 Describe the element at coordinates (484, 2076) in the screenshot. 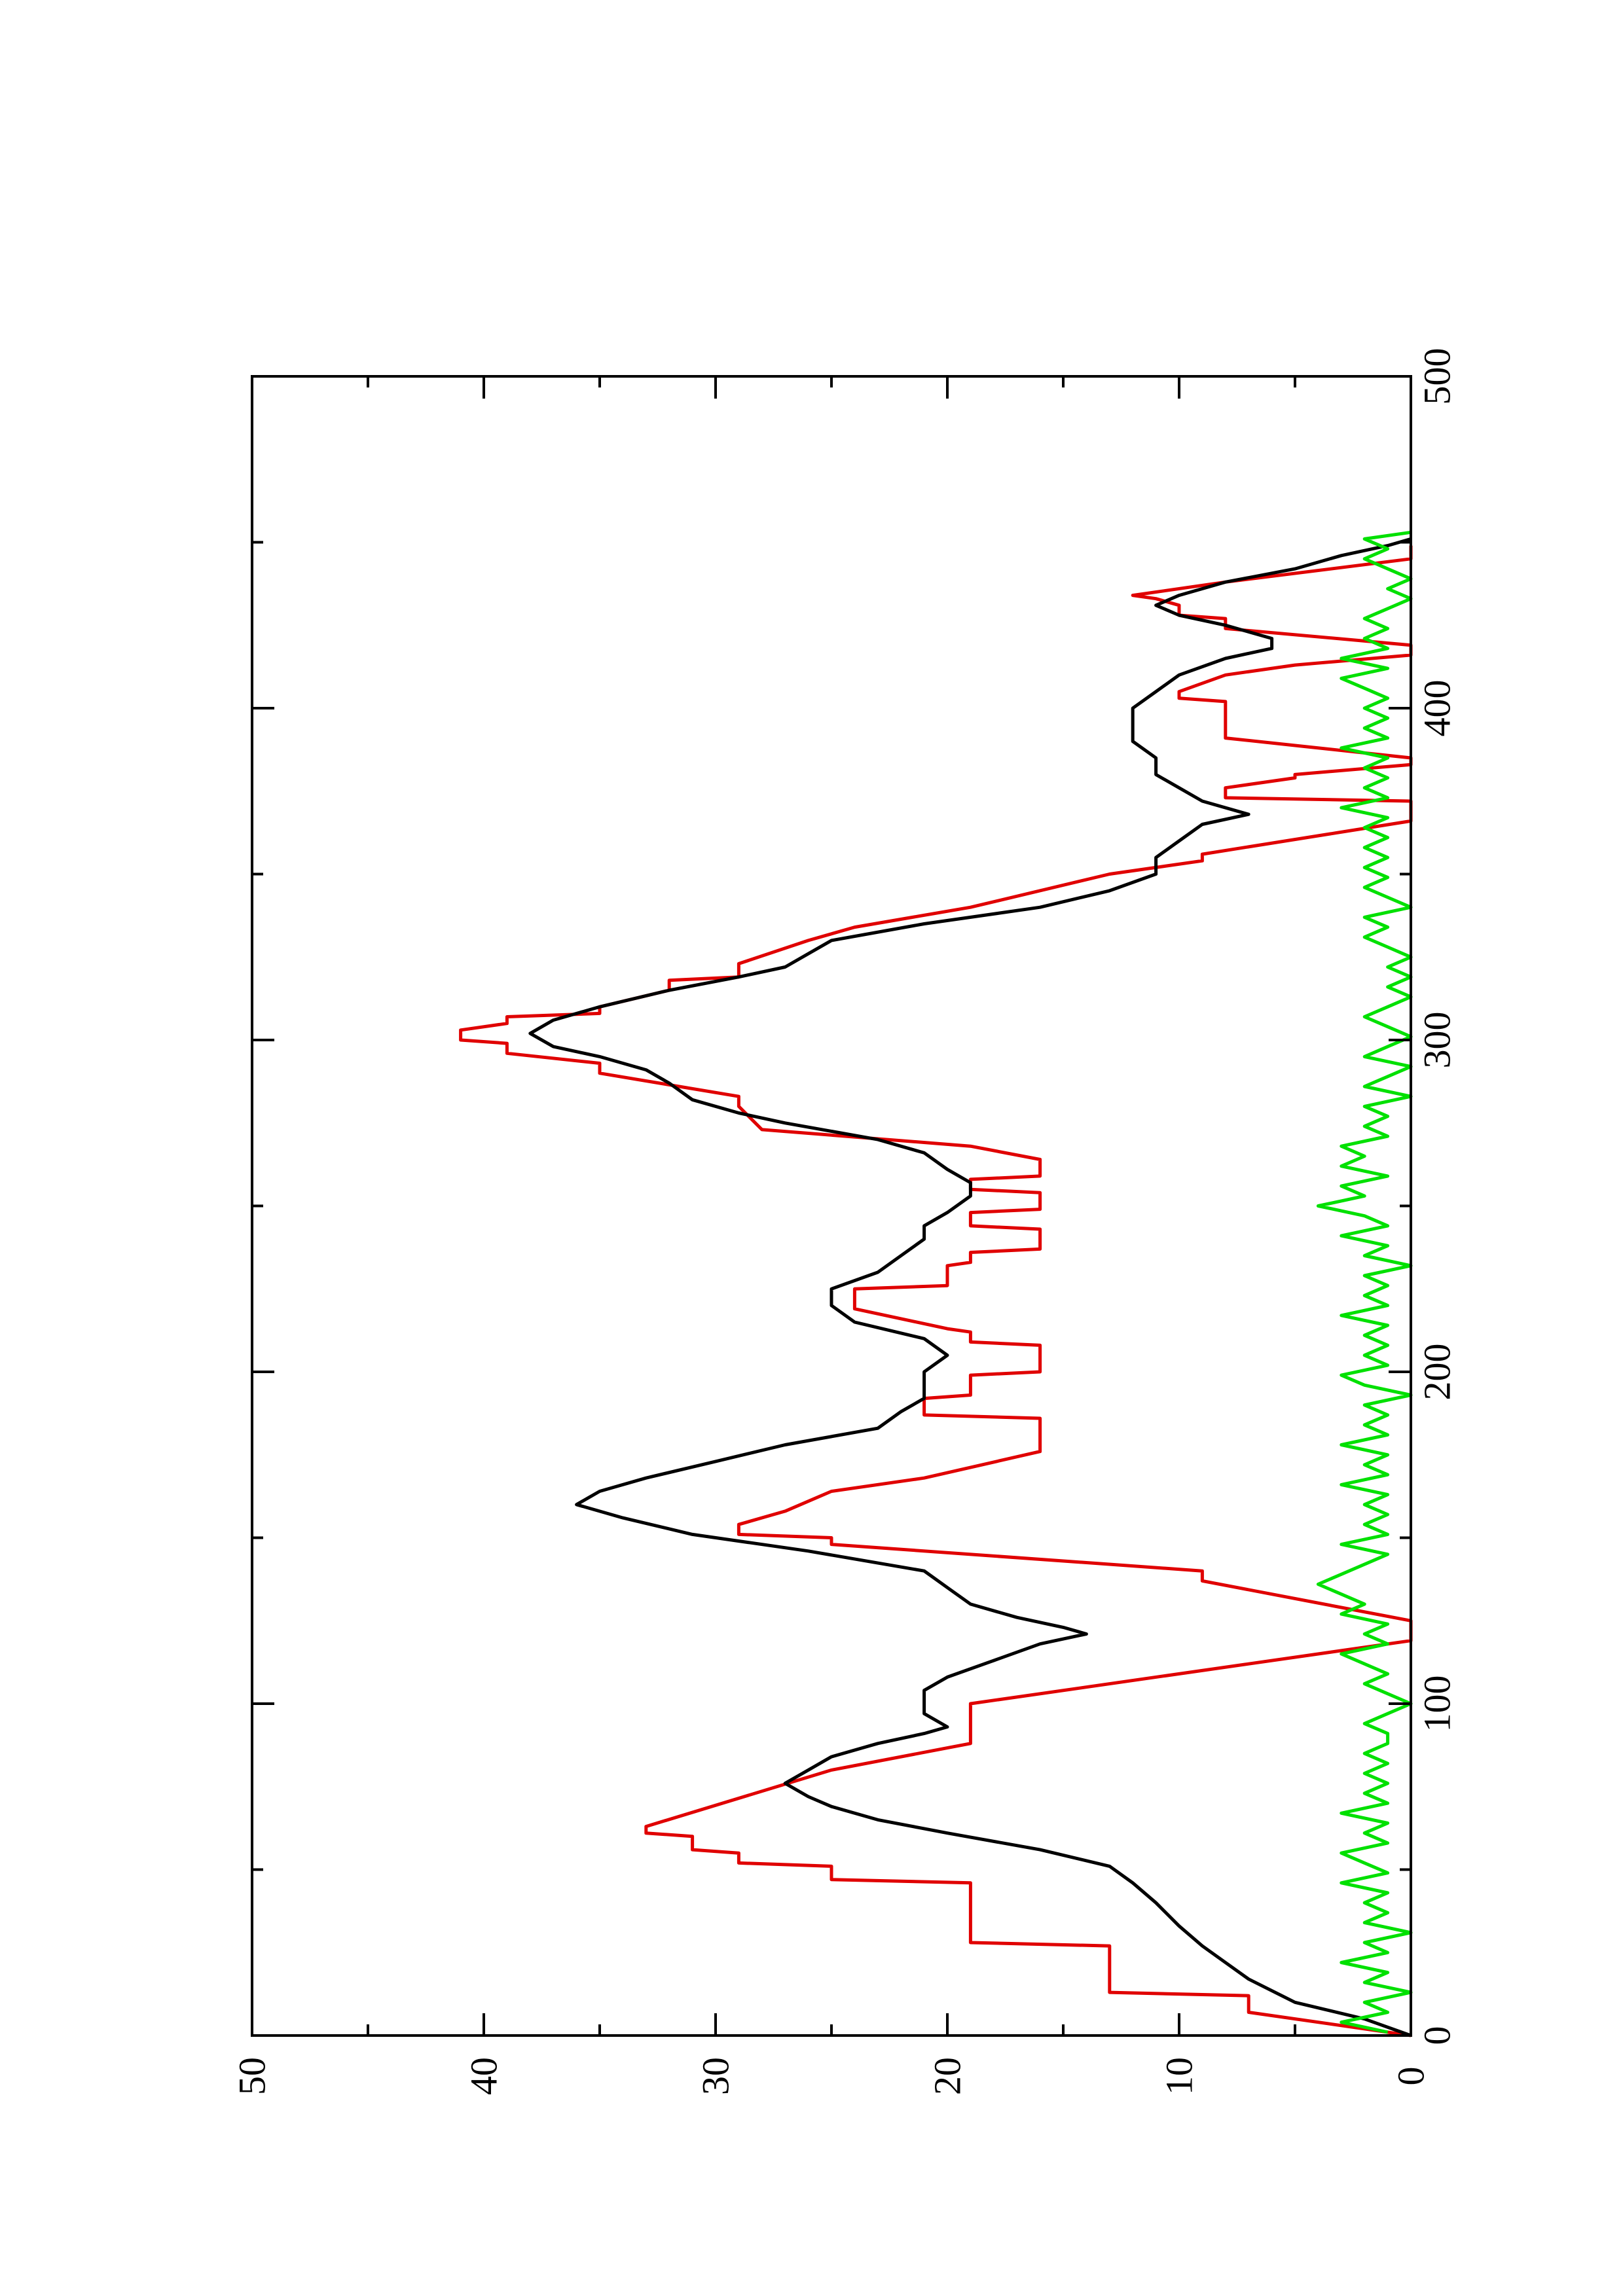

I see `y-tick-label-40: 40` at that location.